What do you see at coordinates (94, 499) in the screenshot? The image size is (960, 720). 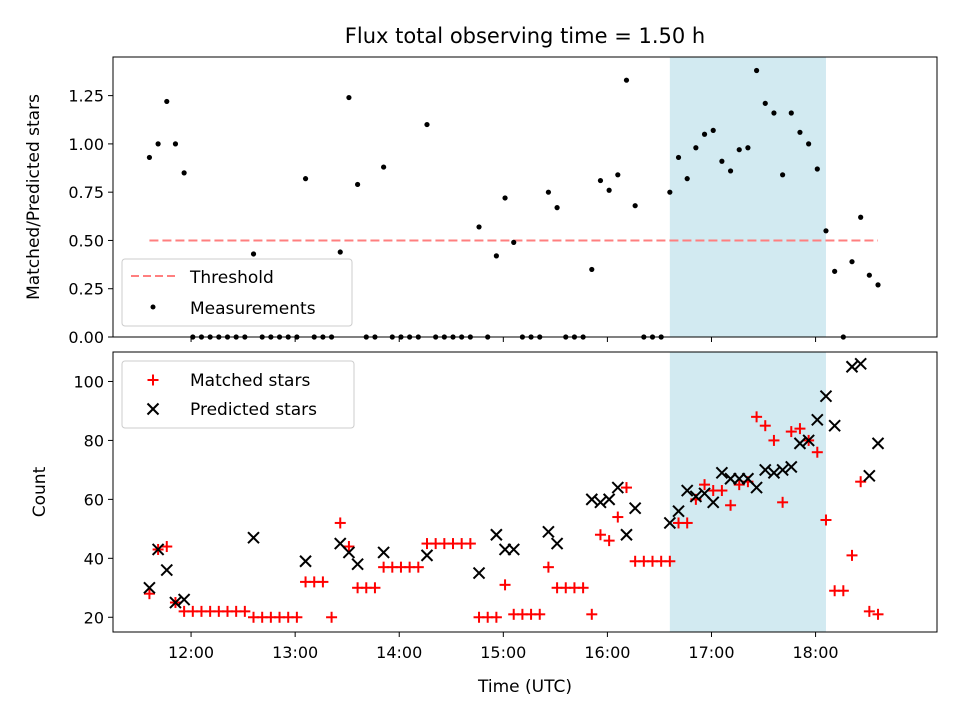 I see `bottom-ytick-label: 60` at bounding box center [94, 499].